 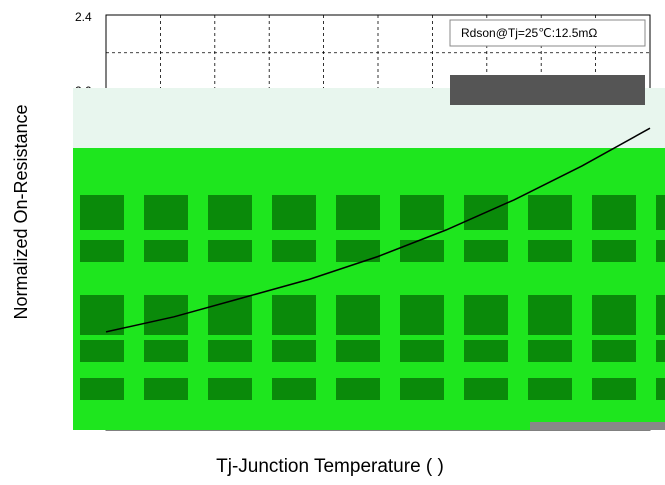 I want to click on overlay-gray-block, so click(x=547, y=90).